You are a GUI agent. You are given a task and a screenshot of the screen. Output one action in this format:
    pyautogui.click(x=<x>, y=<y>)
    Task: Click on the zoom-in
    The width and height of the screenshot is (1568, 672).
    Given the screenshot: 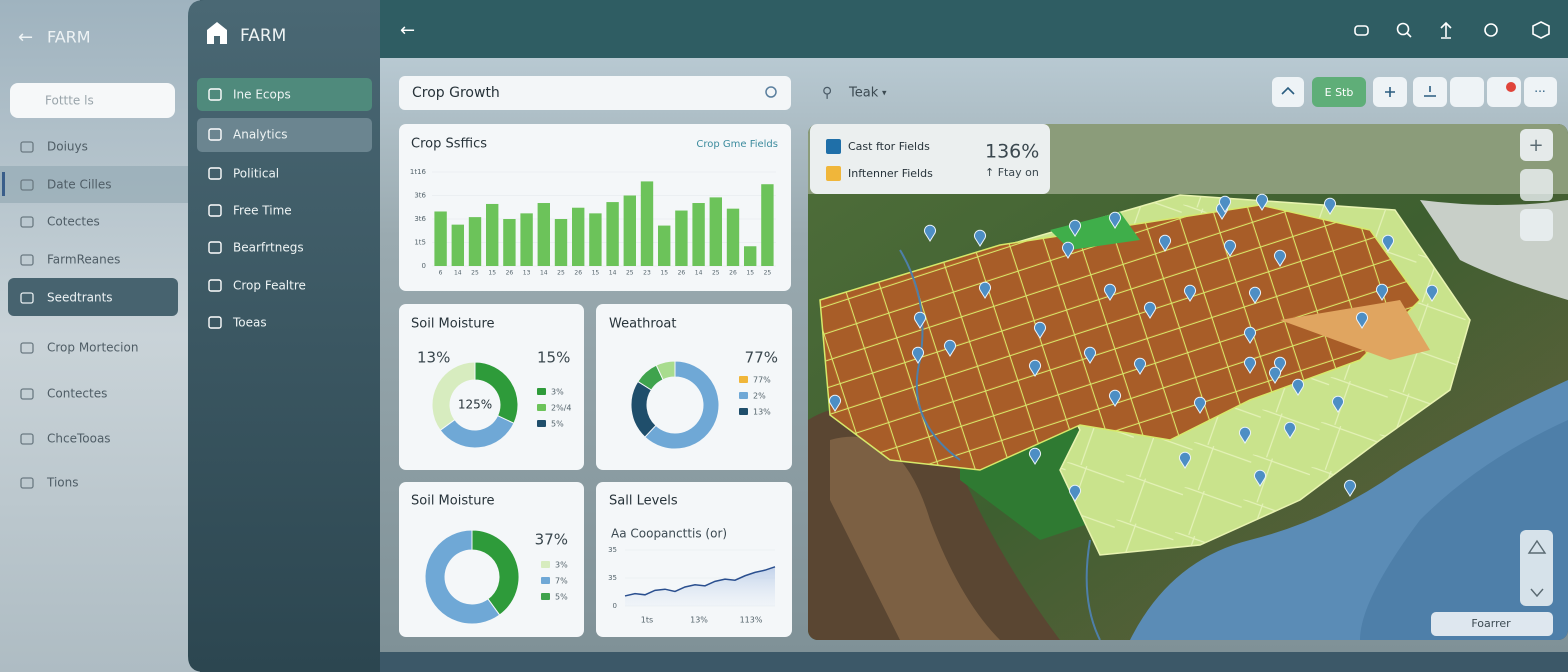 What is the action you would take?
    pyautogui.click(x=1536, y=145)
    